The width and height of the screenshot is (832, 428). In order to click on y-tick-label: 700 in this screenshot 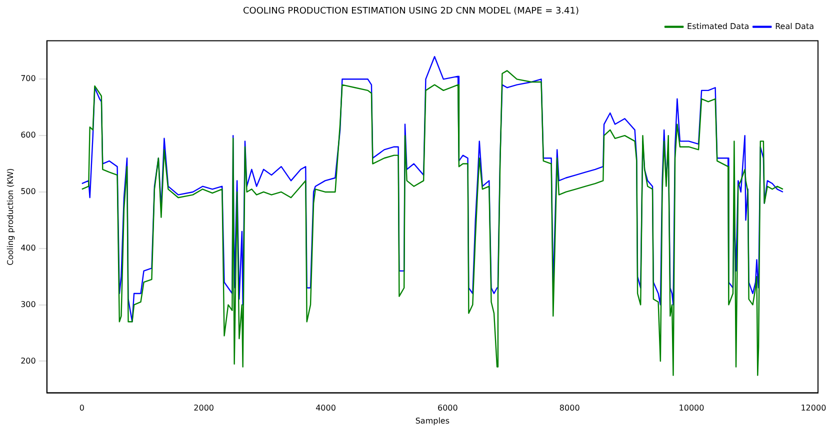, I will do `click(28, 79)`.